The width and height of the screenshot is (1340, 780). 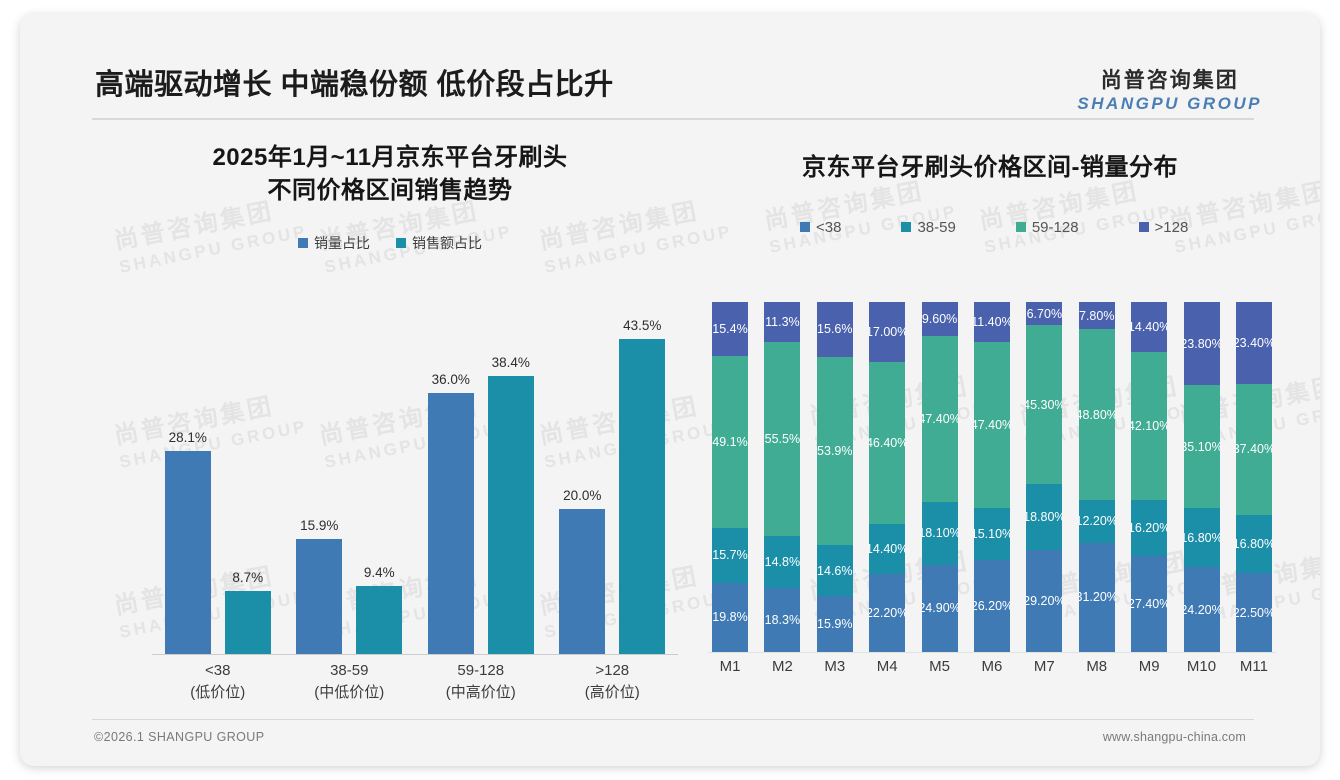 I want to click on stacked-bar-column: 11.3% 55.5% 14.8% 18.3%, so click(x=782, y=477).